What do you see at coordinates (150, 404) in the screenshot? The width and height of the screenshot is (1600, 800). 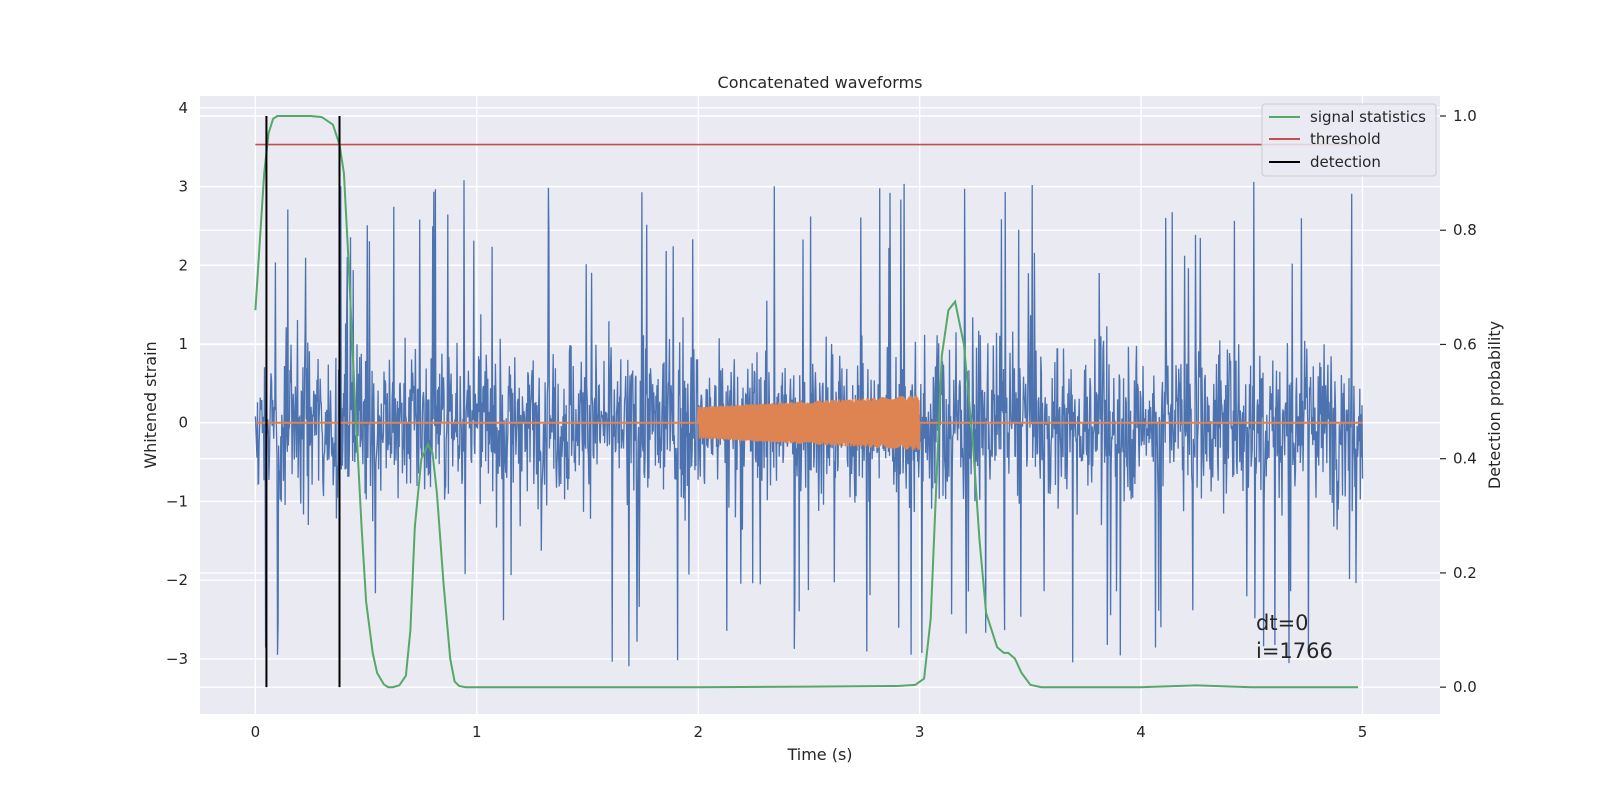 I see `y-axis-label: Whitened strain` at bounding box center [150, 404].